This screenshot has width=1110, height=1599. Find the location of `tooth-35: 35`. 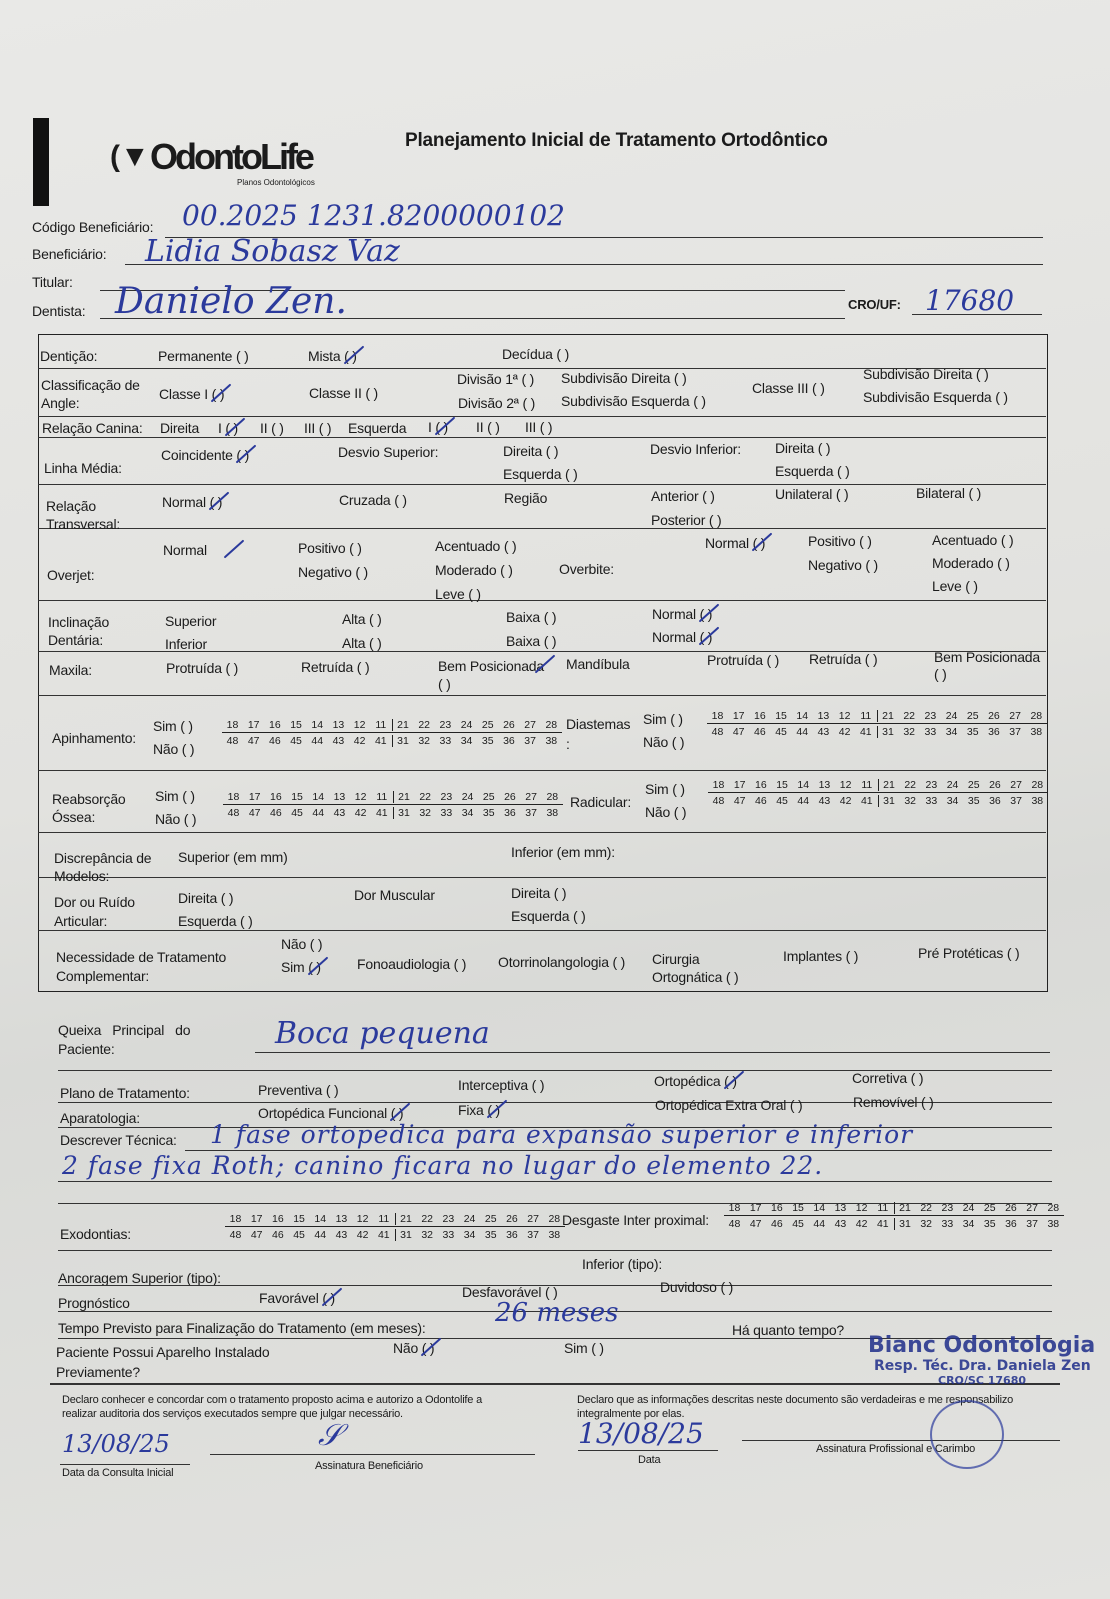

tooth-35: 35 is located at coordinates (488, 812).